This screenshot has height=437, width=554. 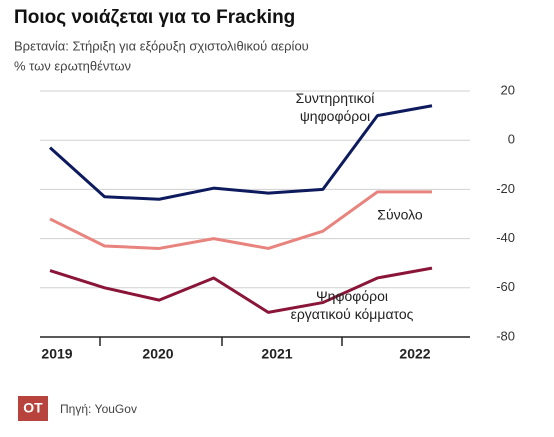 I want to click on logo: OT, so click(x=33, y=408).